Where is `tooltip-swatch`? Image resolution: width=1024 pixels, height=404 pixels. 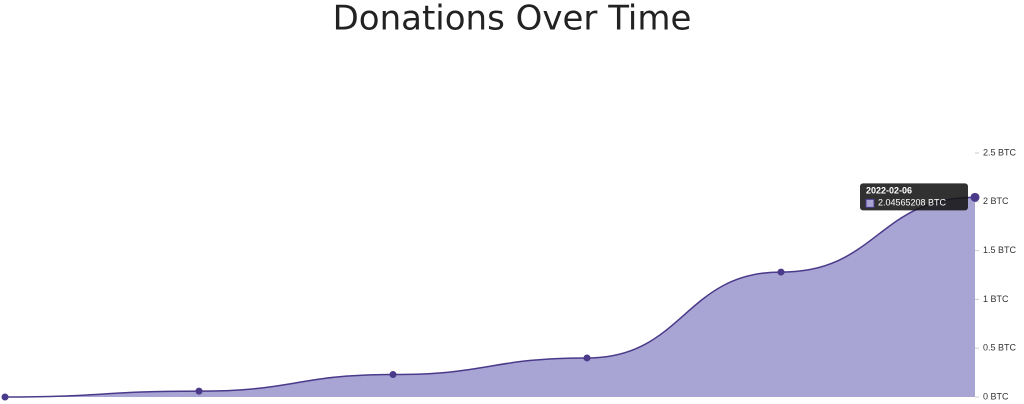
tooltip-swatch is located at coordinates (870, 203).